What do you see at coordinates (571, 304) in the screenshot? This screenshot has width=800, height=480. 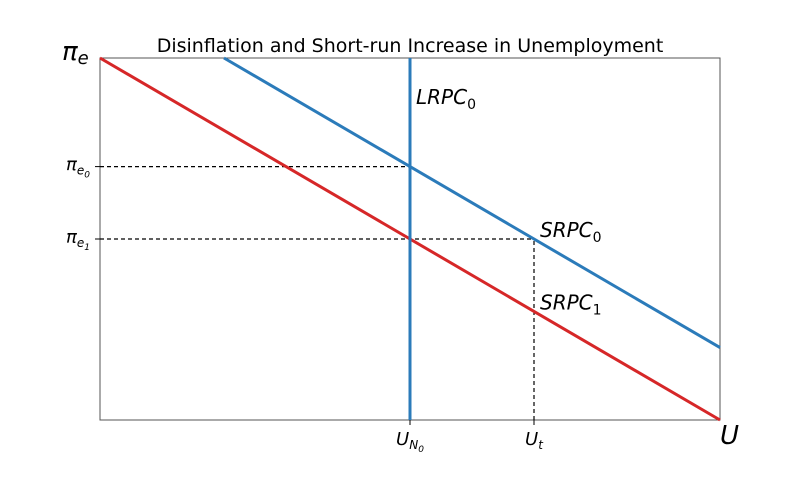 I see `series-label-srpc1: SRPC1` at bounding box center [571, 304].